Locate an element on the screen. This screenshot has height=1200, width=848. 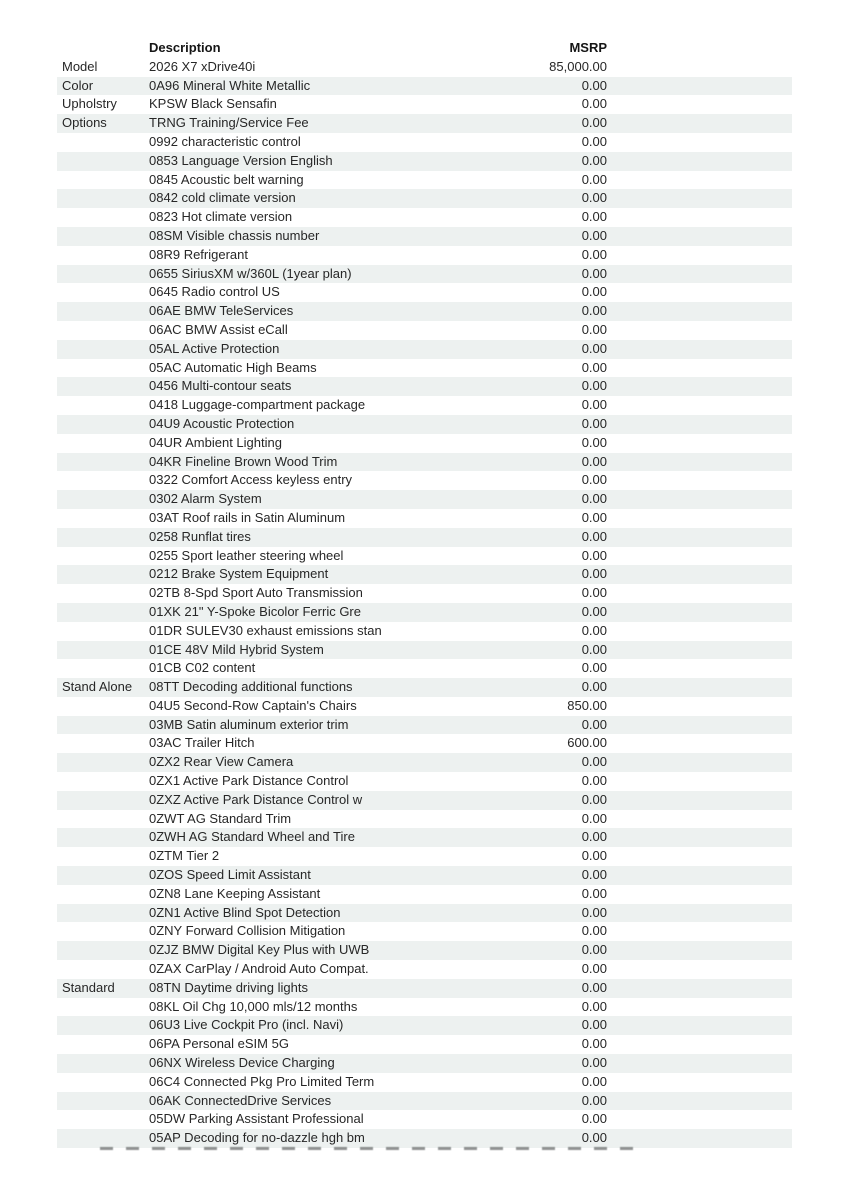
row-description: 0ZNY Forward Collision Mitigation is located at coordinates (247, 931).